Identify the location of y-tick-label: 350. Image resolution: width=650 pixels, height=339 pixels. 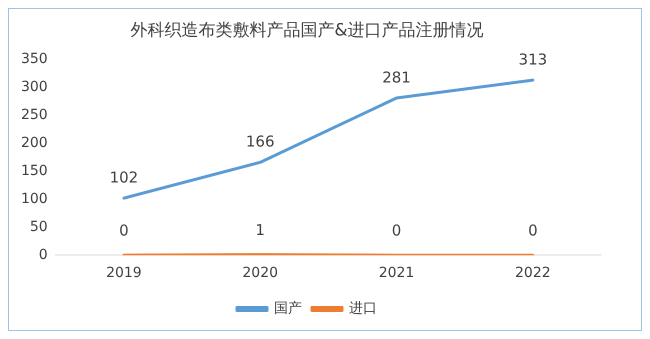
(34, 59).